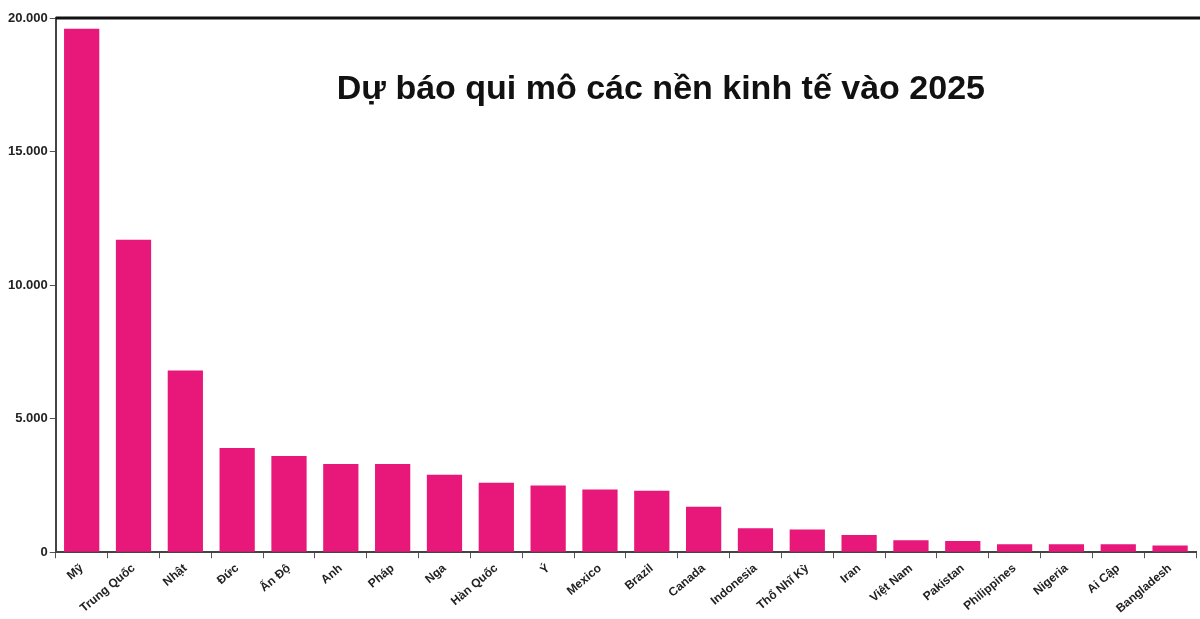 The image size is (1200, 619). I want to click on y-tick-label: 10.000, so click(28, 284).